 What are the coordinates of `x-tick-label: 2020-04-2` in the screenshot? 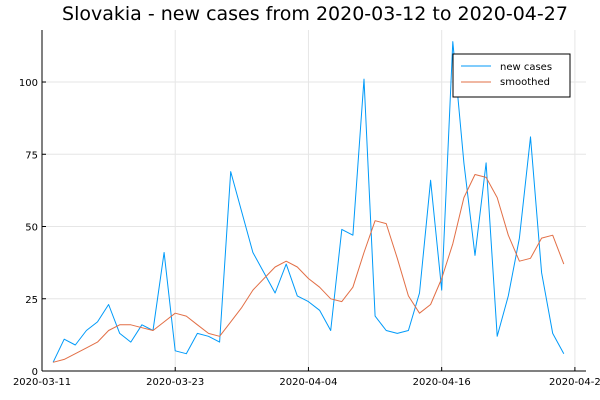 It's located at (574, 382).